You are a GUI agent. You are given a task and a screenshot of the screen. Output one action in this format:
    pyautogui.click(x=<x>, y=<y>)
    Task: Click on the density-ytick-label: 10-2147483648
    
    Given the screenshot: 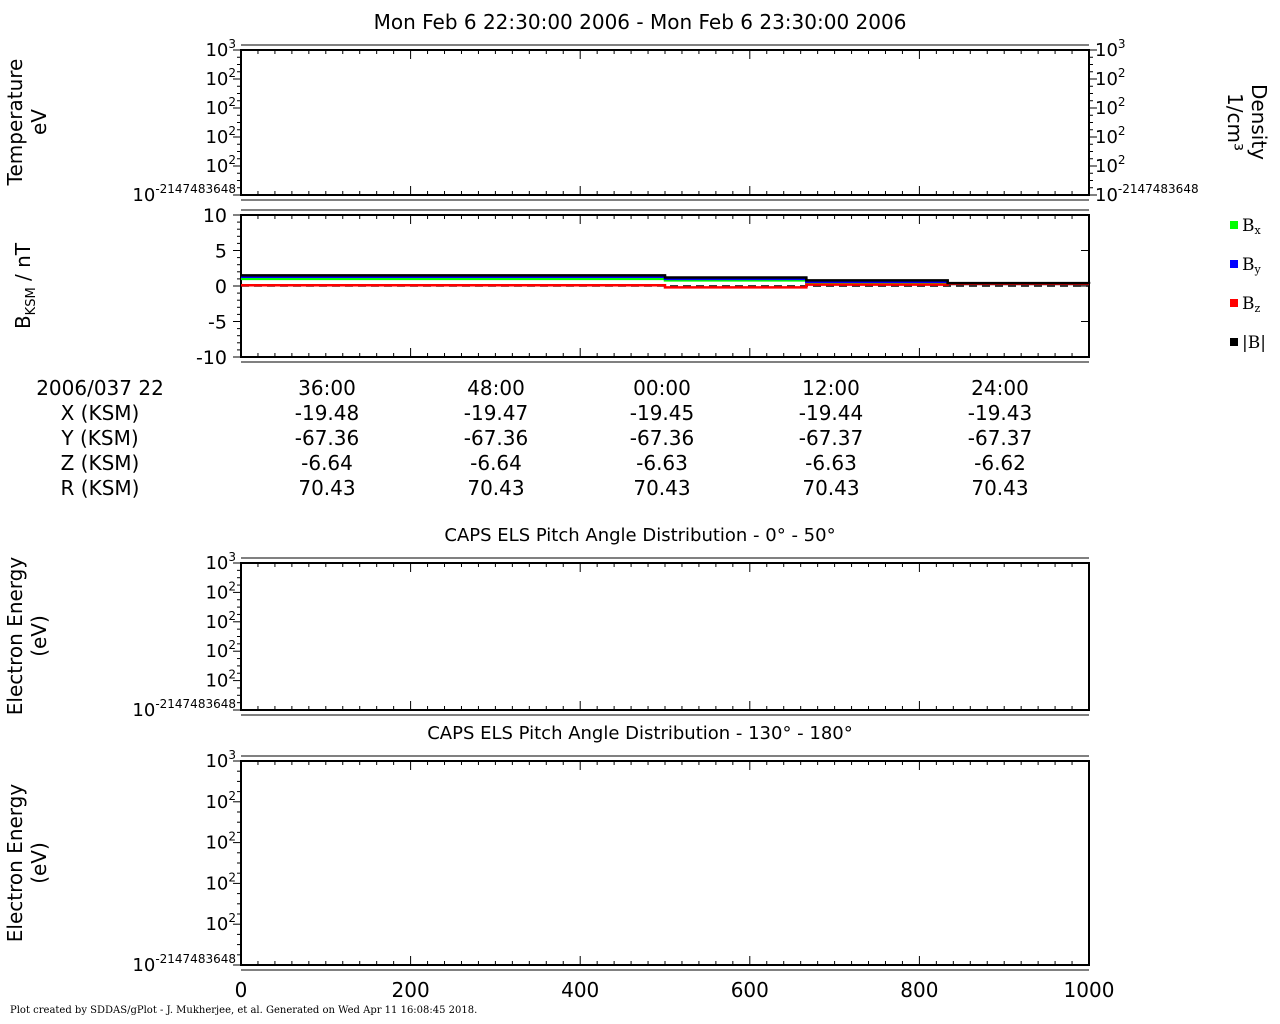 What is the action you would take?
    pyautogui.click(x=1147, y=194)
    